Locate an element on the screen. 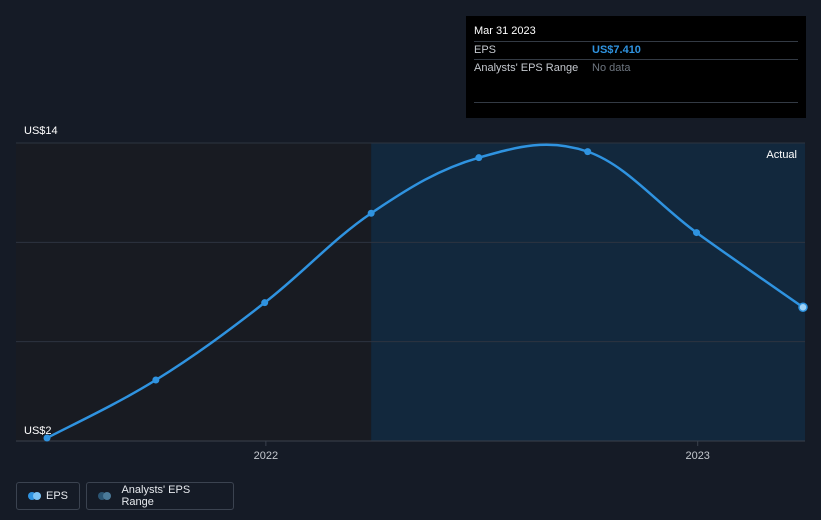  tooltip-row-range: Analysts' EPS Range No data is located at coordinates (636, 68).